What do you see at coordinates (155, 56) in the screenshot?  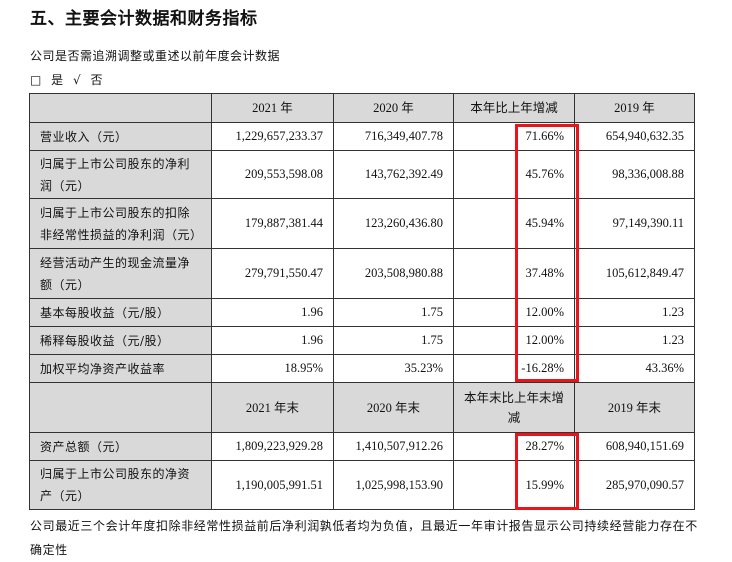 I see `restatement-question: 公司是否需追溯调整或重述以前年度会计数据` at bounding box center [155, 56].